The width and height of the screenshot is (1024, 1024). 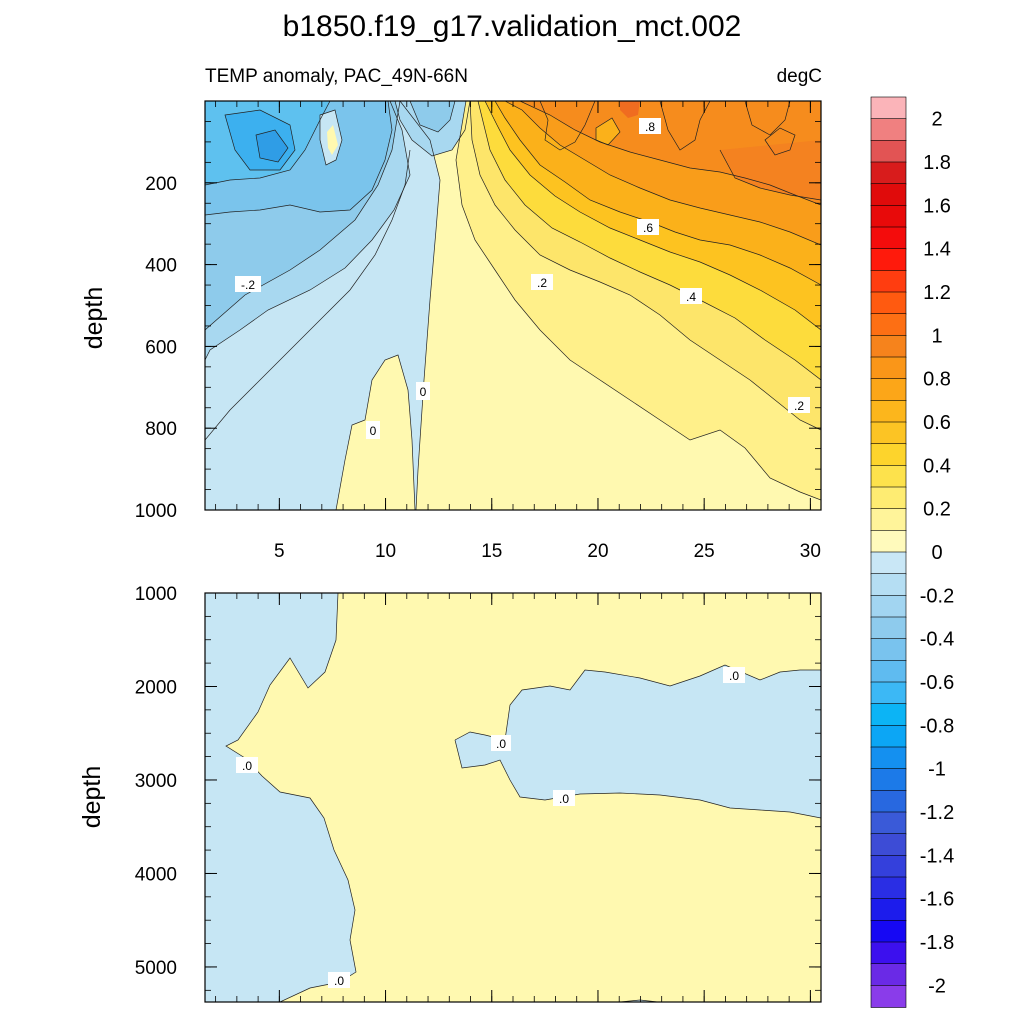 I want to click on colorbar-label: 1.2, so click(x=937, y=293).